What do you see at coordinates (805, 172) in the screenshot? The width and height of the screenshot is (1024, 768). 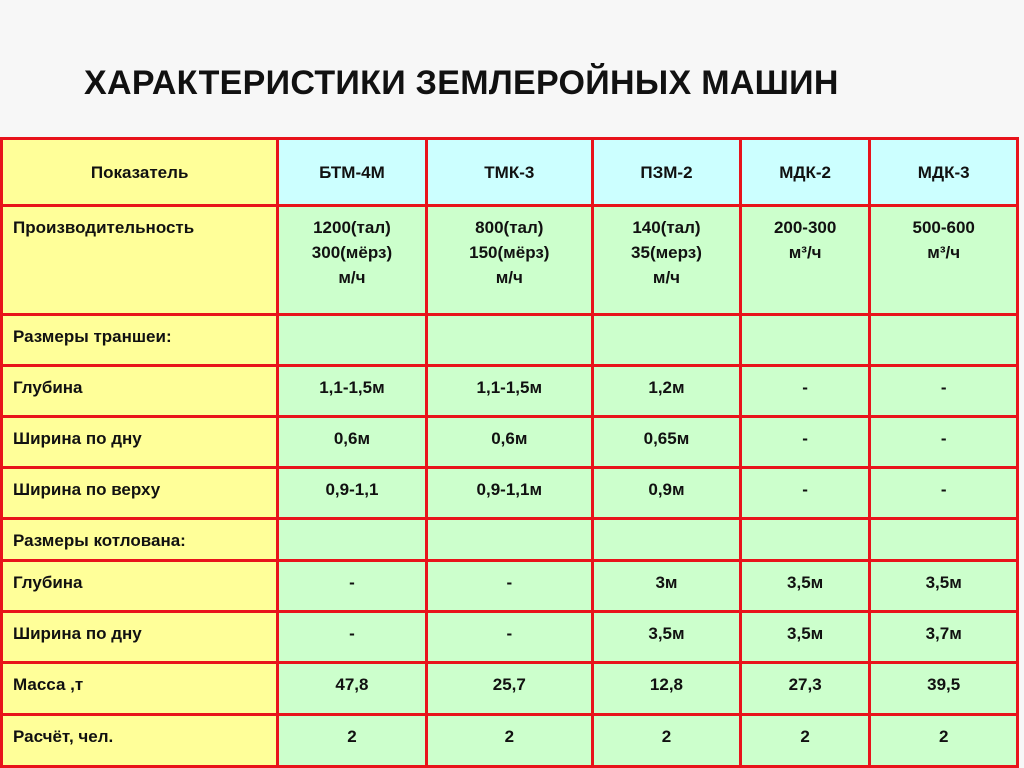 I see `header-machine: МДК-2` at bounding box center [805, 172].